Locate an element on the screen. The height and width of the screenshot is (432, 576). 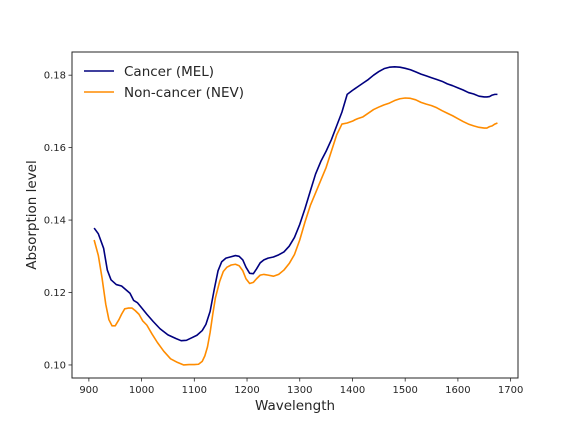
x-tick-label: 1500 is located at coordinates (404, 390).